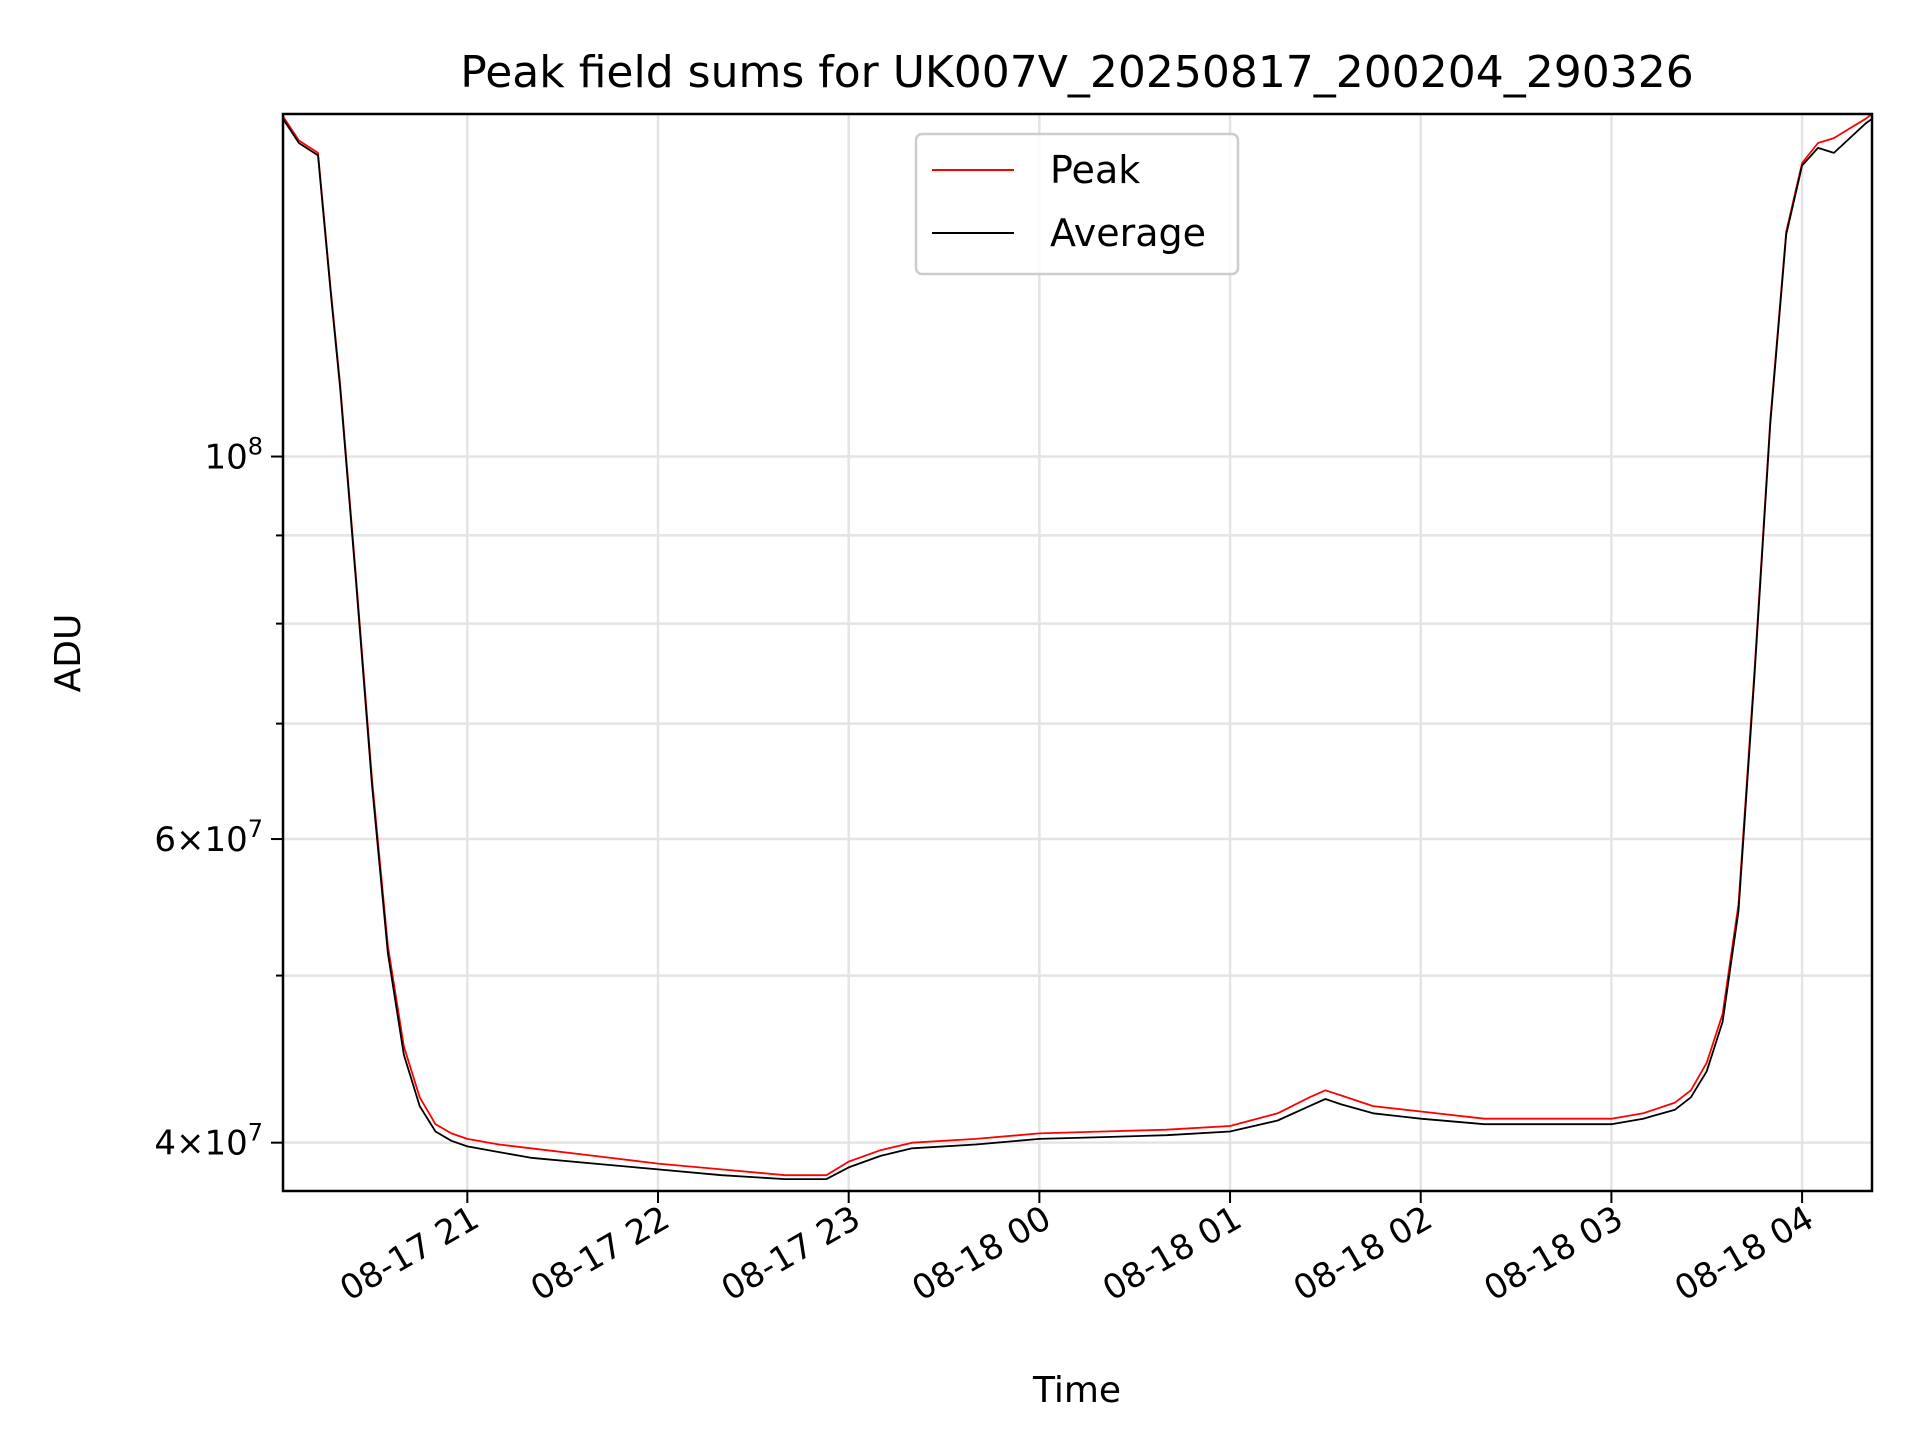  I want to click on x-tick-label: 08-18 04, so click(1744, 1253).